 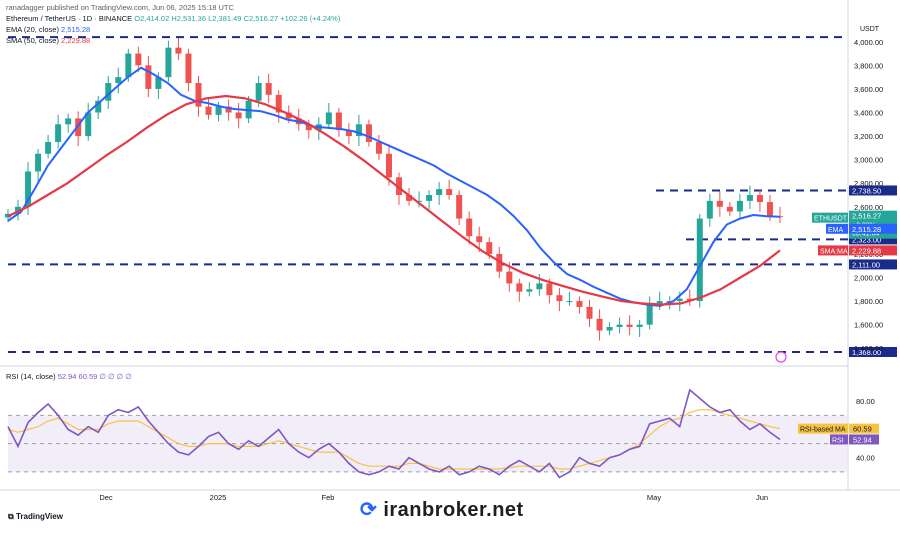 I want to click on ema-legend-label: EMA (20, close), so click(x=32, y=29).